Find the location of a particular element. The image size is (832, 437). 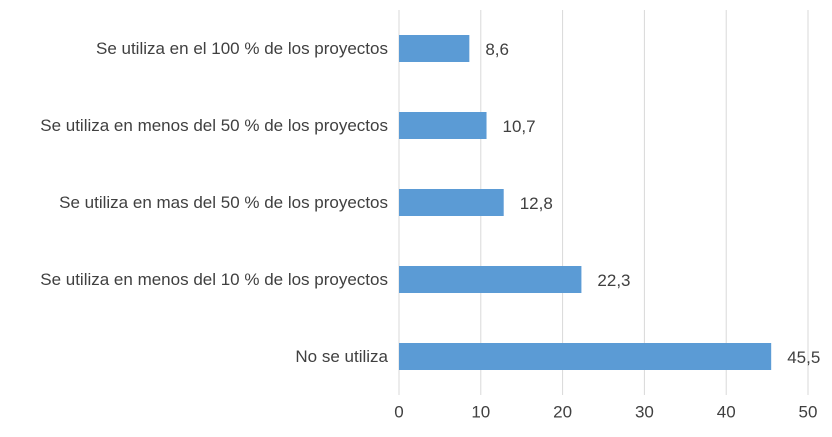

x-tick-label: 40 is located at coordinates (726, 411).